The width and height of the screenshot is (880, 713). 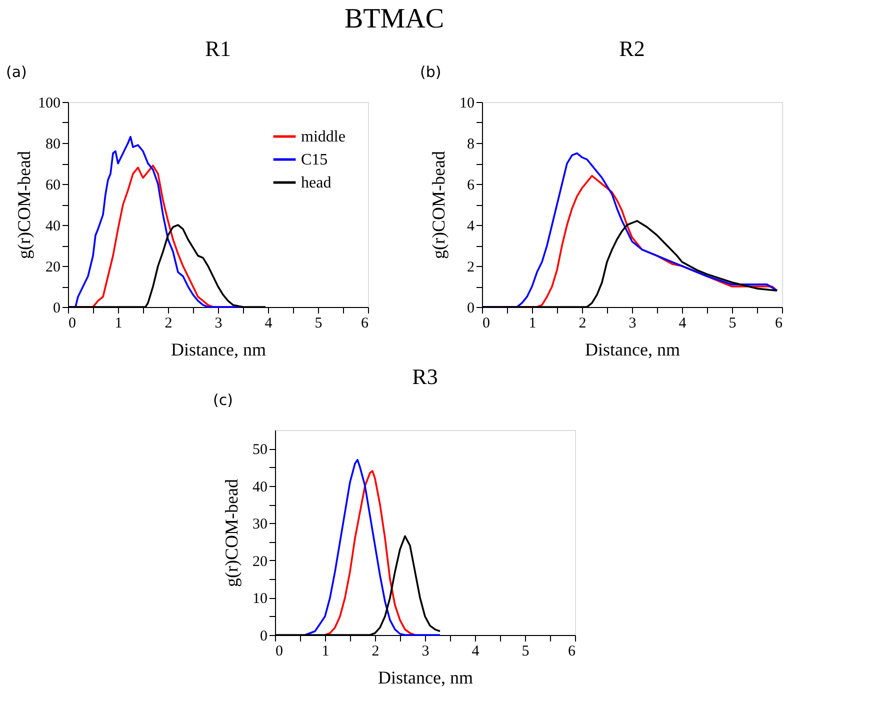 What do you see at coordinates (470, 268) in the screenshot?
I see `y-tick-label: 2` at bounding box center [470, 268].